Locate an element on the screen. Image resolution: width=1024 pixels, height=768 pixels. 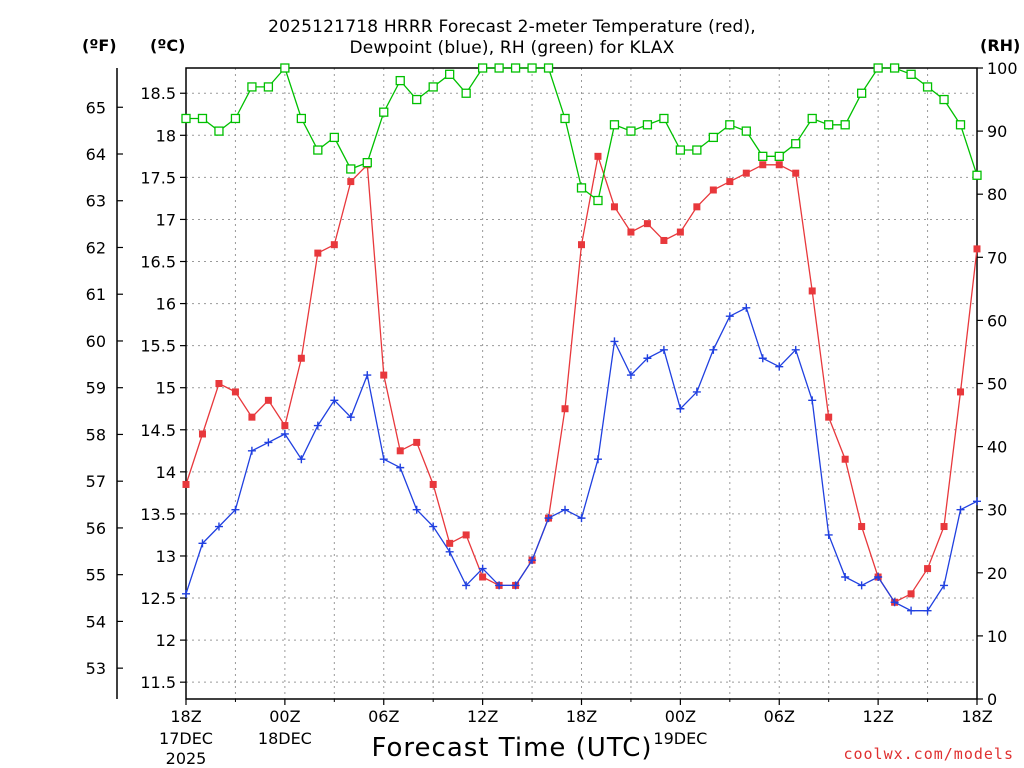
site-credit: coolwx.com/models is located at coordinates (928, 754).